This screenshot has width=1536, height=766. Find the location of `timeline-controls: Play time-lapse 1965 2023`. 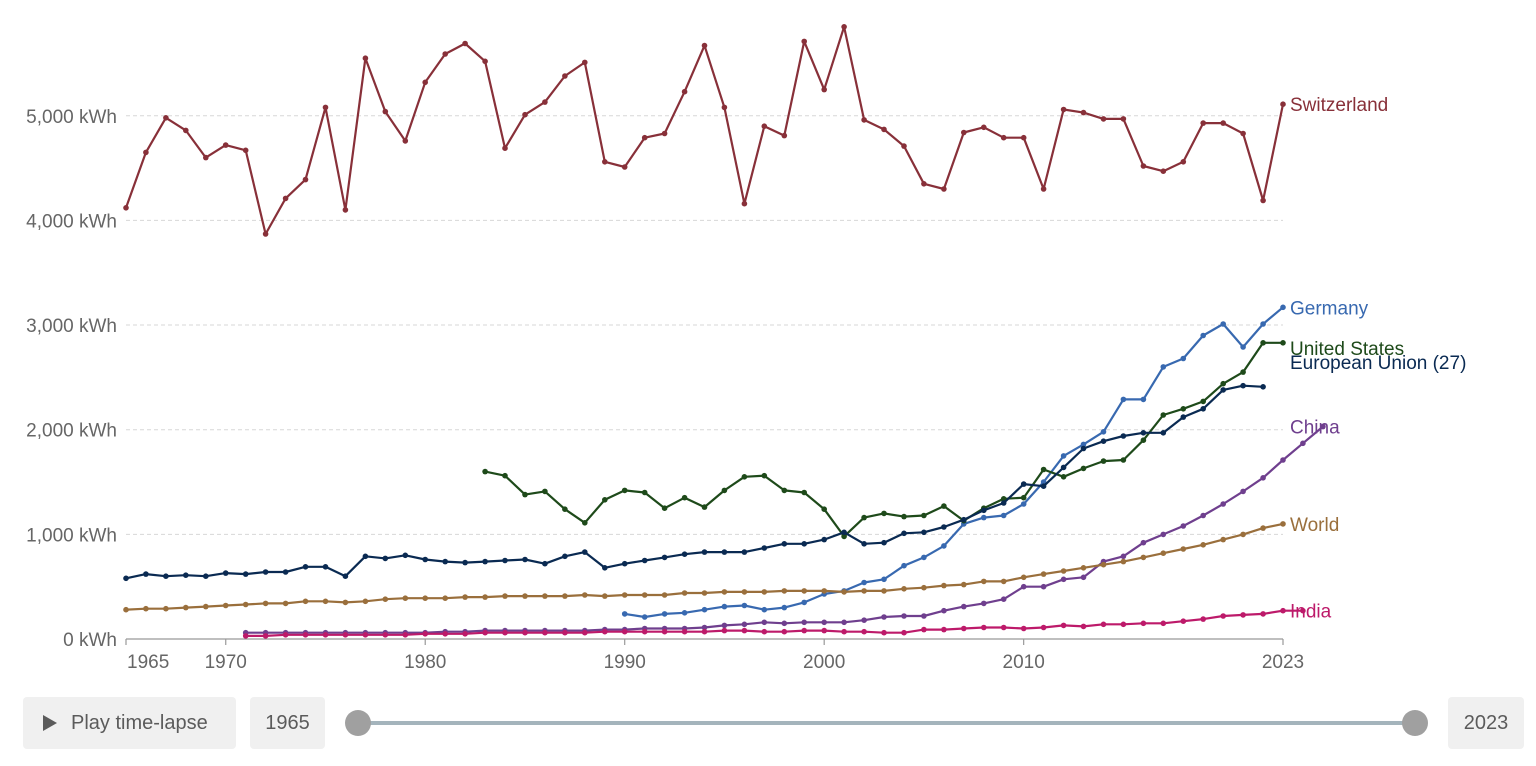

timeline-controls: Play time-lapse 1965 2023 is located at coordinates (768, 724).